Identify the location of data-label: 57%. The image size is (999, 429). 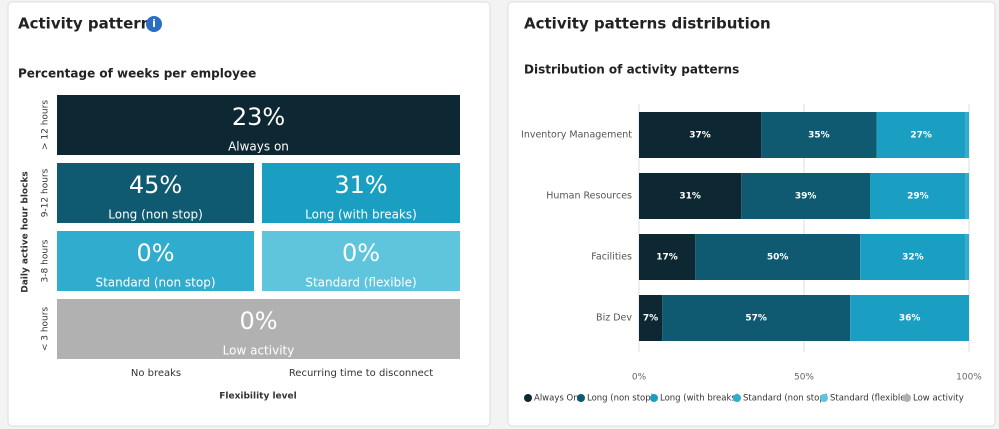
(756, 319).